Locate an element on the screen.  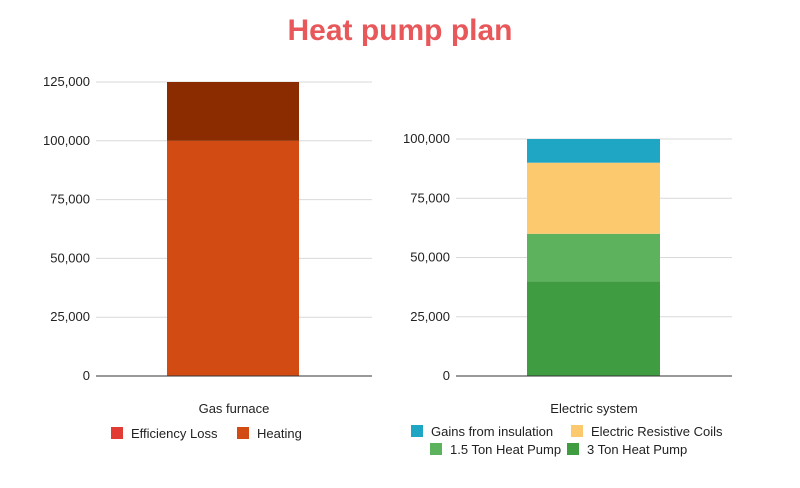
legend-label: 3 Ton Heat Pump is located at coordinates (637, 449).